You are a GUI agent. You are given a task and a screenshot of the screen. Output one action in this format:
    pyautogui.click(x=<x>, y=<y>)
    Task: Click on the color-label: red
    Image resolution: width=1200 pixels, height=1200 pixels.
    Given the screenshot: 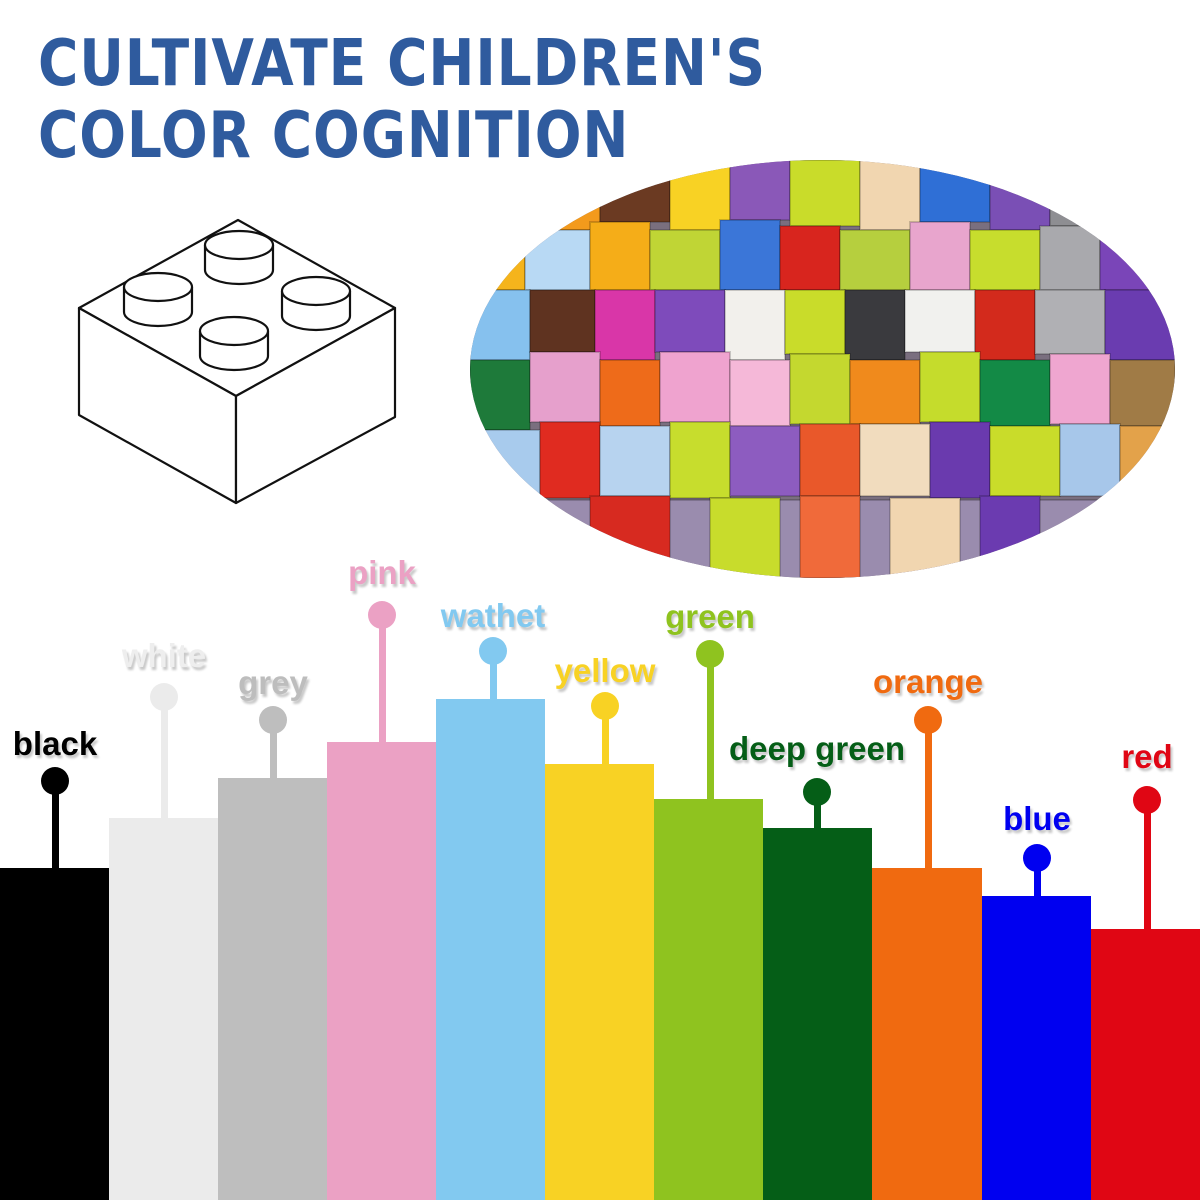 What is the action you would take?
    pyautogui.click(x=1147, y=756)
    